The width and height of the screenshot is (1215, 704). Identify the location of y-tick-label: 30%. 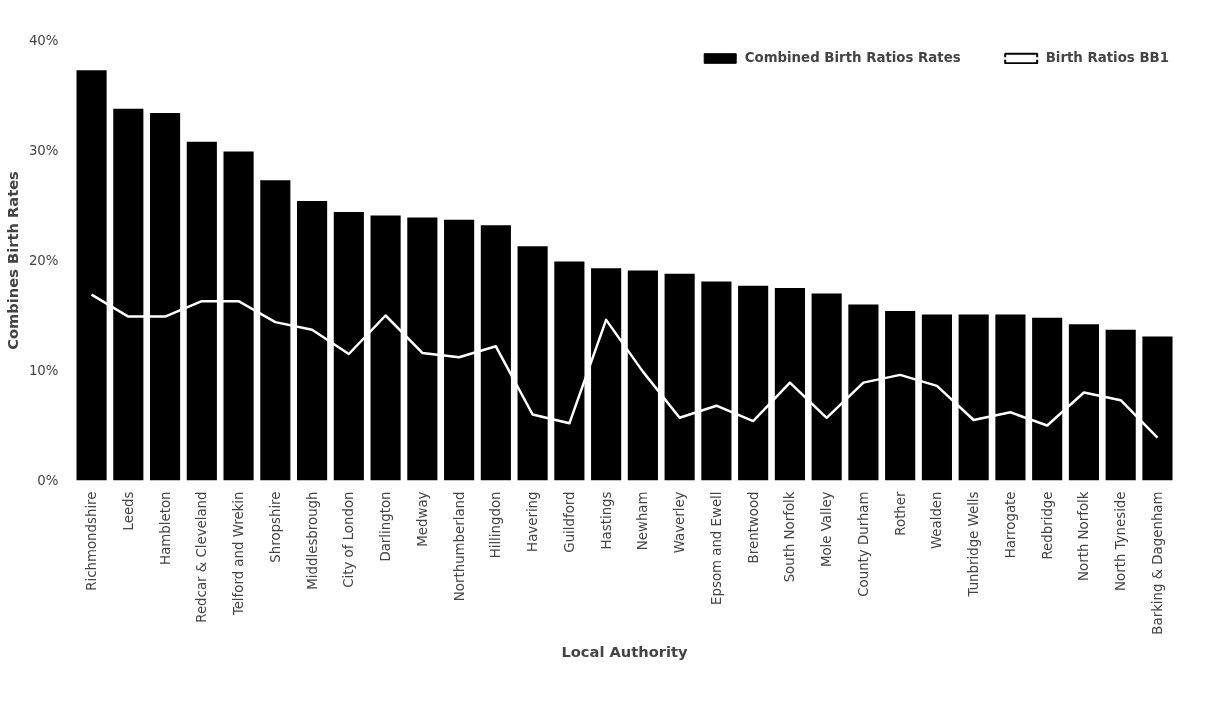
(43, 150).